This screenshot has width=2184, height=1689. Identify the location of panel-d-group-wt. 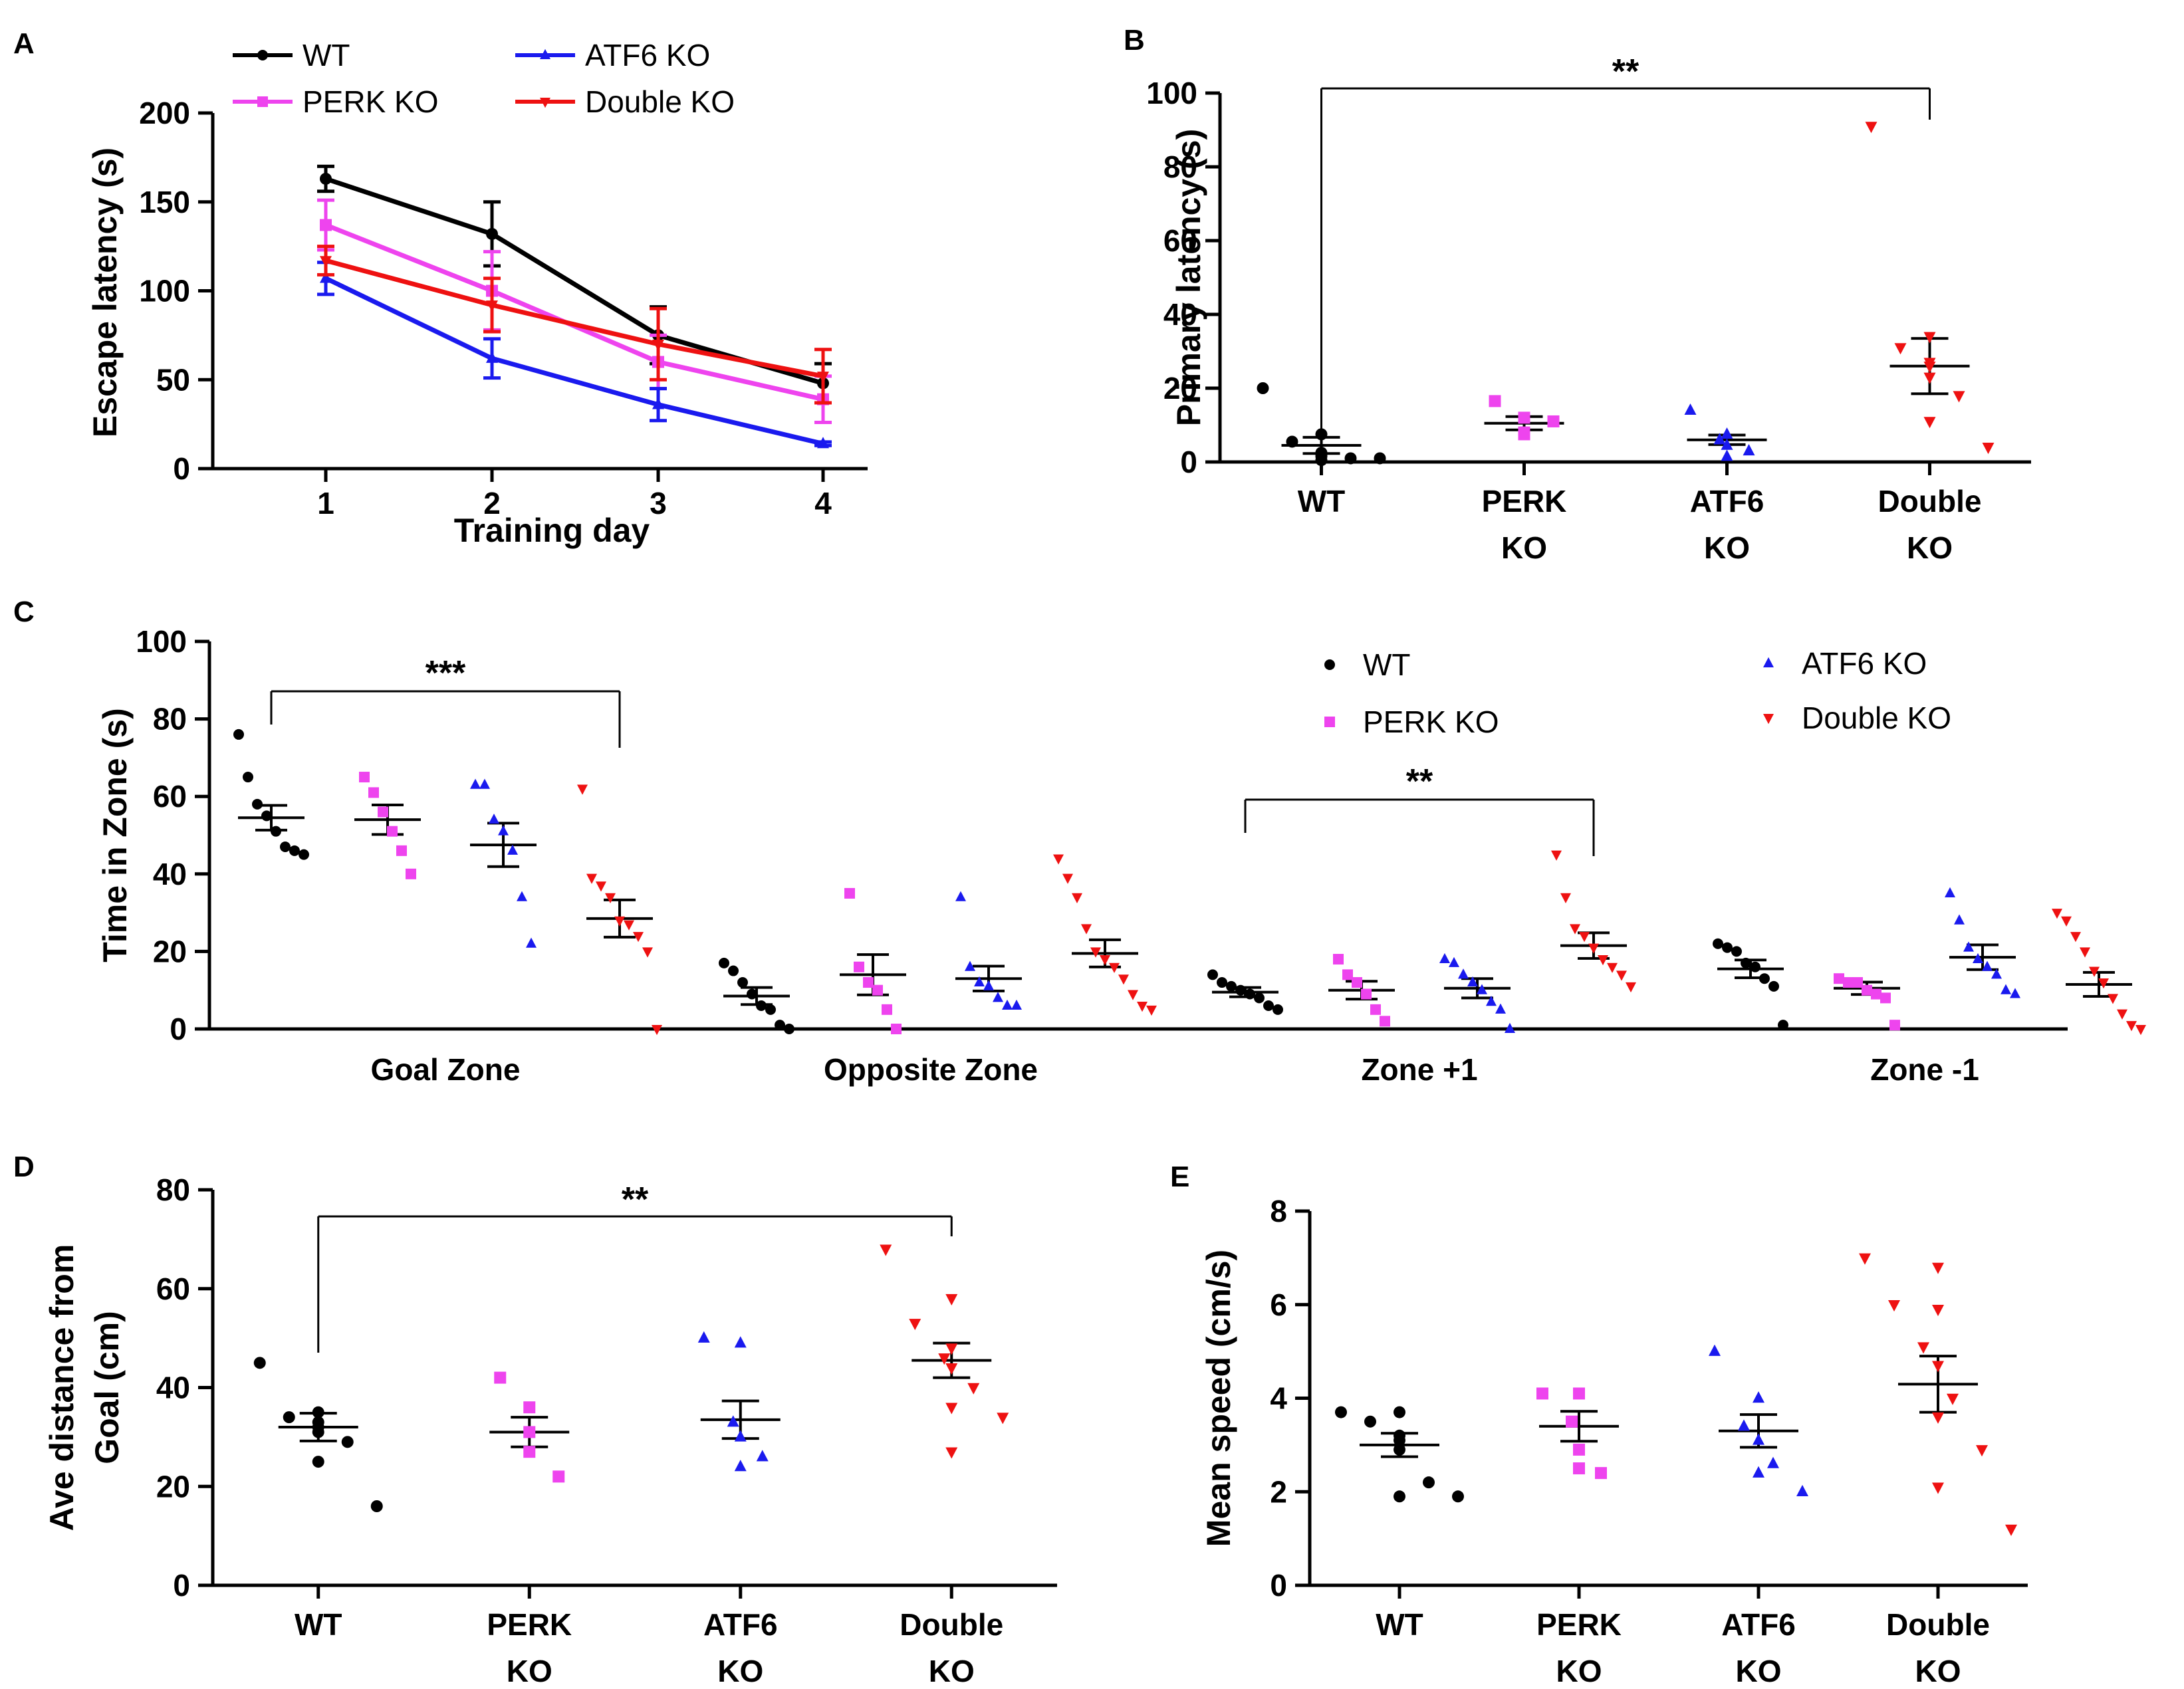
(318, 1434).